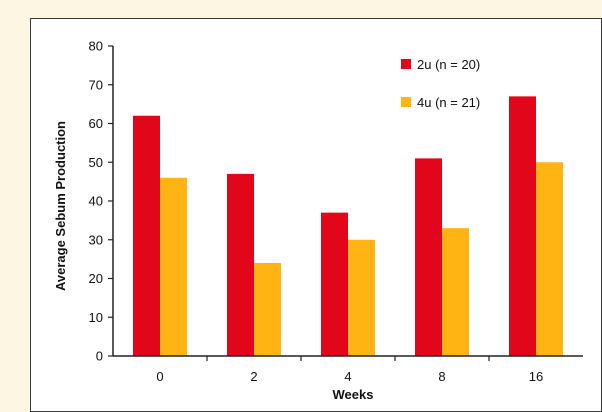 The image size is (602, 412). Describe the element at coordinates (96, 201) in the screenshot. I see `y-tick-label: 40` at that location.